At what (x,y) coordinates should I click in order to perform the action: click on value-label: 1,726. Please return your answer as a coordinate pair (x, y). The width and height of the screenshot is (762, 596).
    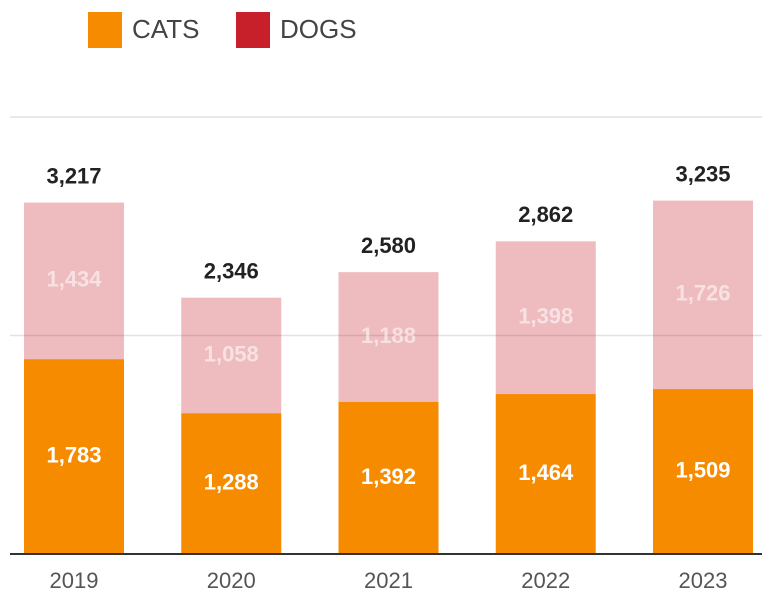
    Looking at the image, I should click on (702, 293).